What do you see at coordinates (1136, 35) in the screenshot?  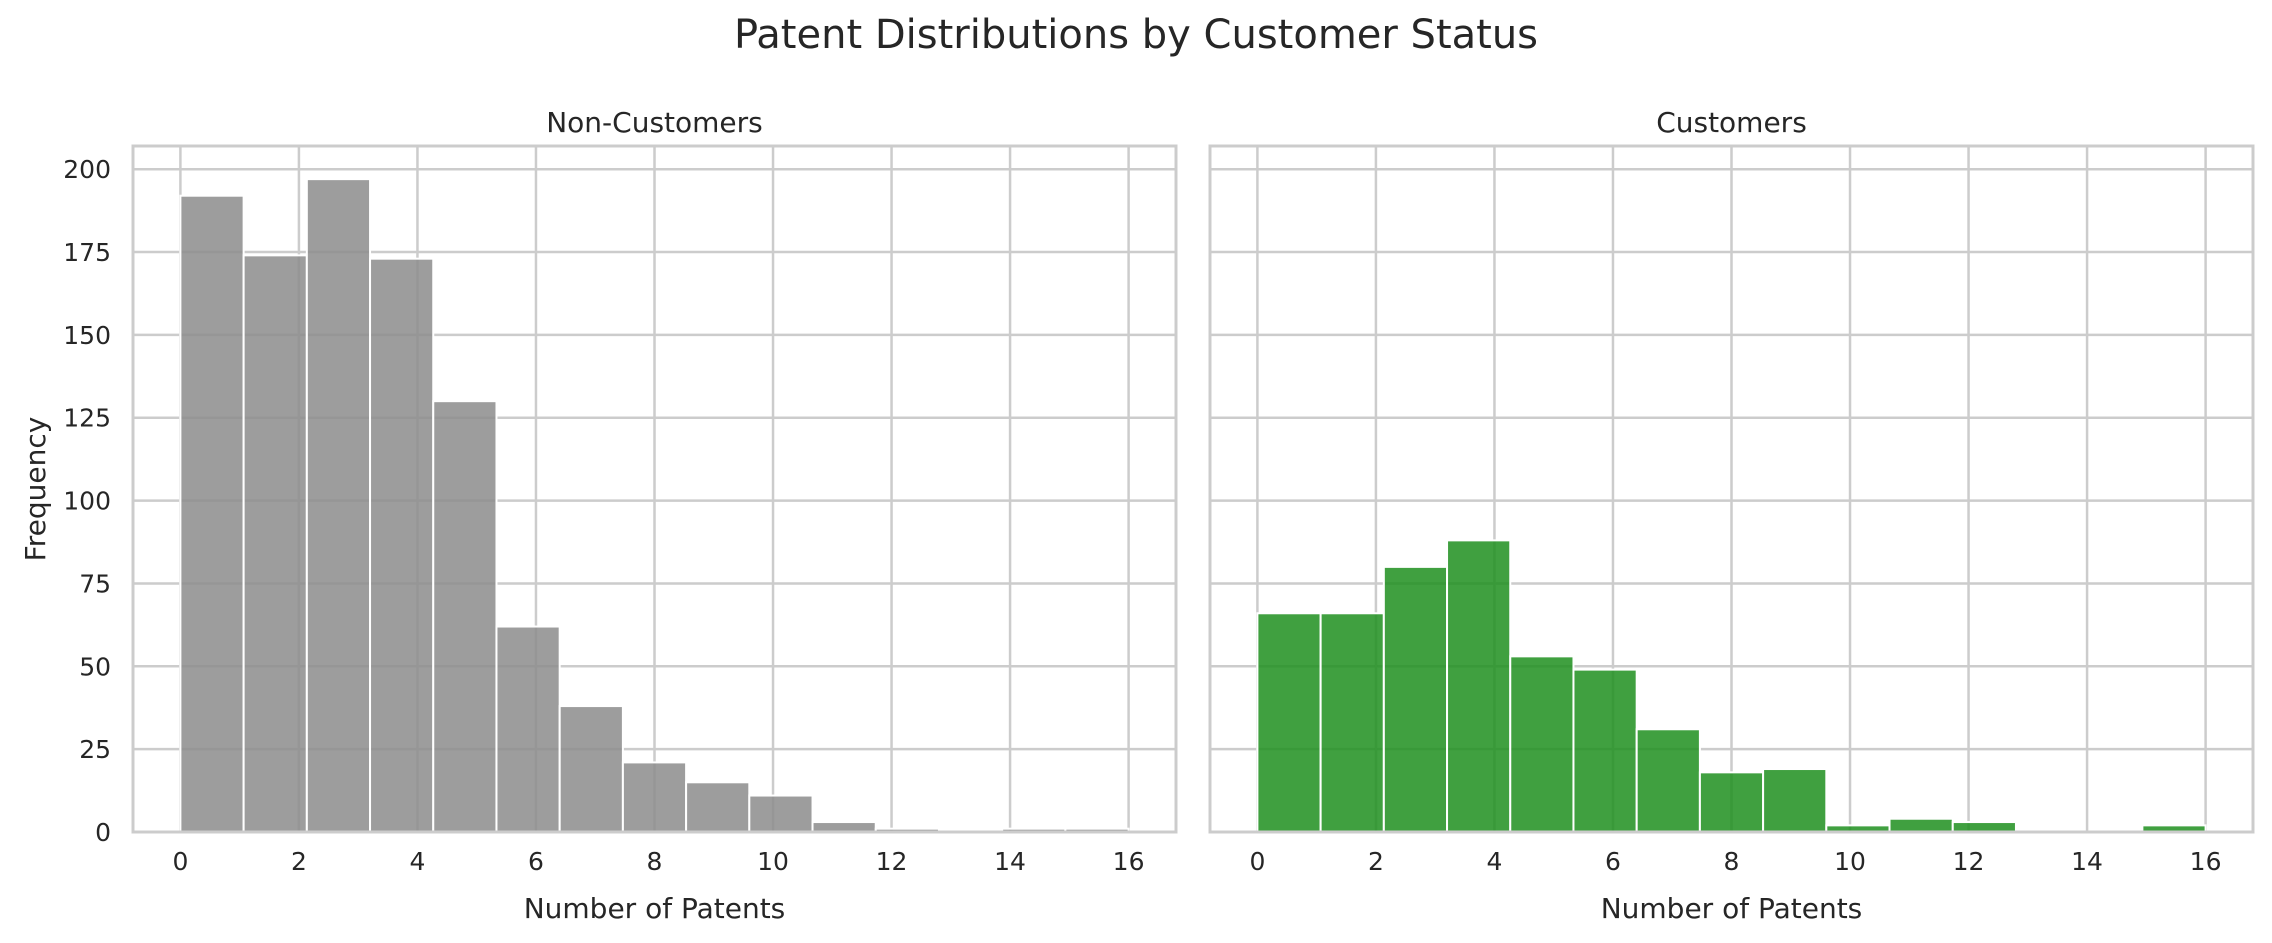 I see `figure-title: Patent Distributions by Customer Status` at bounding box center [1136, 35].